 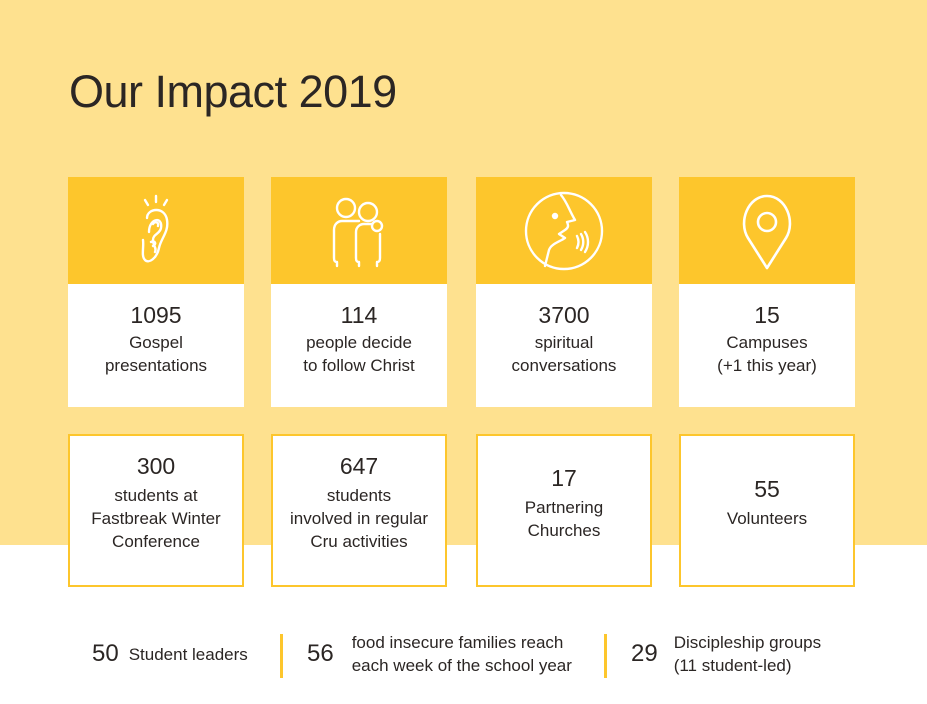 I want to click on card-number: 647, so click(x=359, y=466).